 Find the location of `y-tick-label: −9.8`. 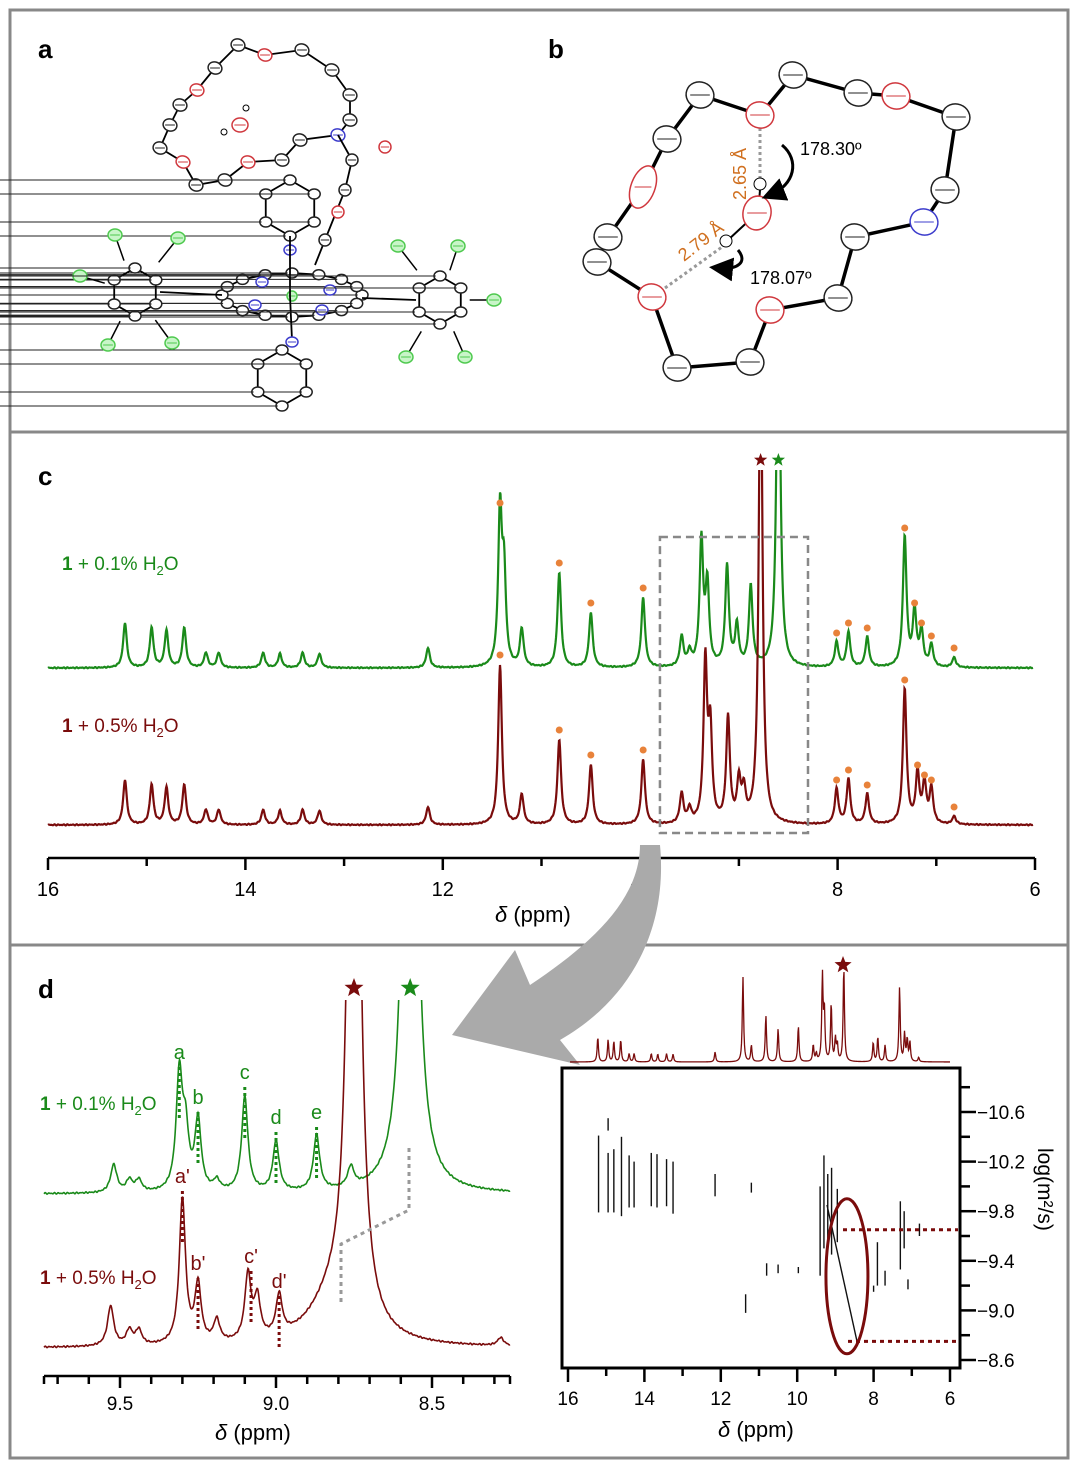

y-tick-label: −9.8 is located at coordinates (996, 1212).